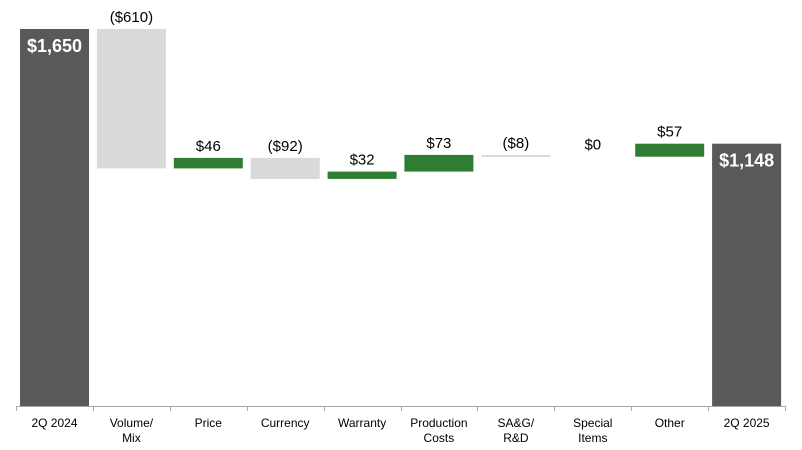 The width and height of the screenshot is (802, 450). What do you see at coordinates (209, 423) in the screenshot?
I see `category-label-2: Price` at bounding box center [209, 423].